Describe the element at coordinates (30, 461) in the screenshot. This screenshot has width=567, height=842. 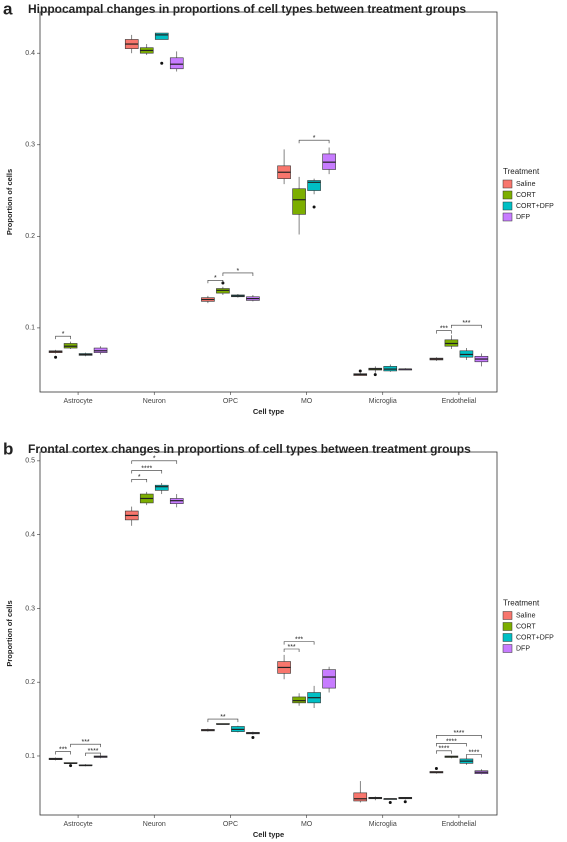
I see `y-tick-label: 0.5` at that location.